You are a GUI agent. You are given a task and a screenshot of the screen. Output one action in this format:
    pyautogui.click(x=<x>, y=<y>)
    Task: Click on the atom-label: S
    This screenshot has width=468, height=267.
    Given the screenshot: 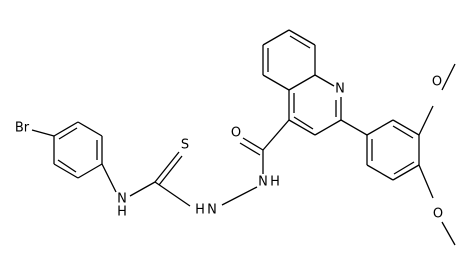 What is the action you would take?
    pyautogui.click(x=185, y=145)
    